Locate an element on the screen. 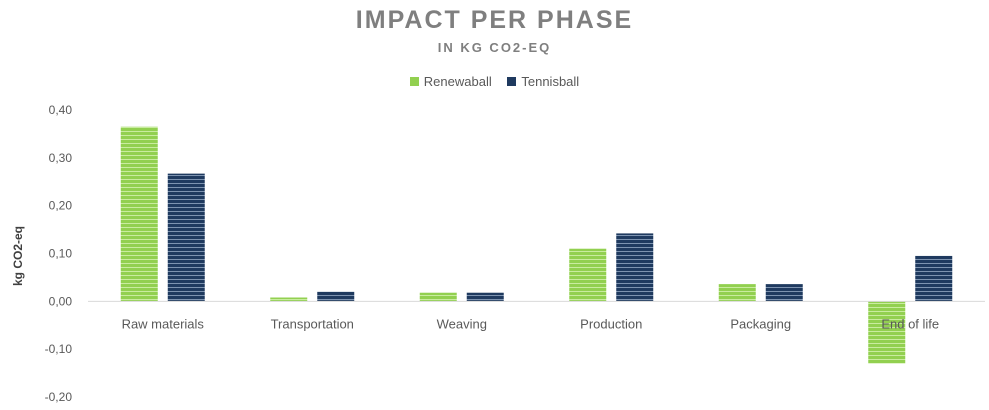 The width and height of the screenshot is (989, 410). legend-item-renewaball: Renewaball is located at coordinates (450, 81).